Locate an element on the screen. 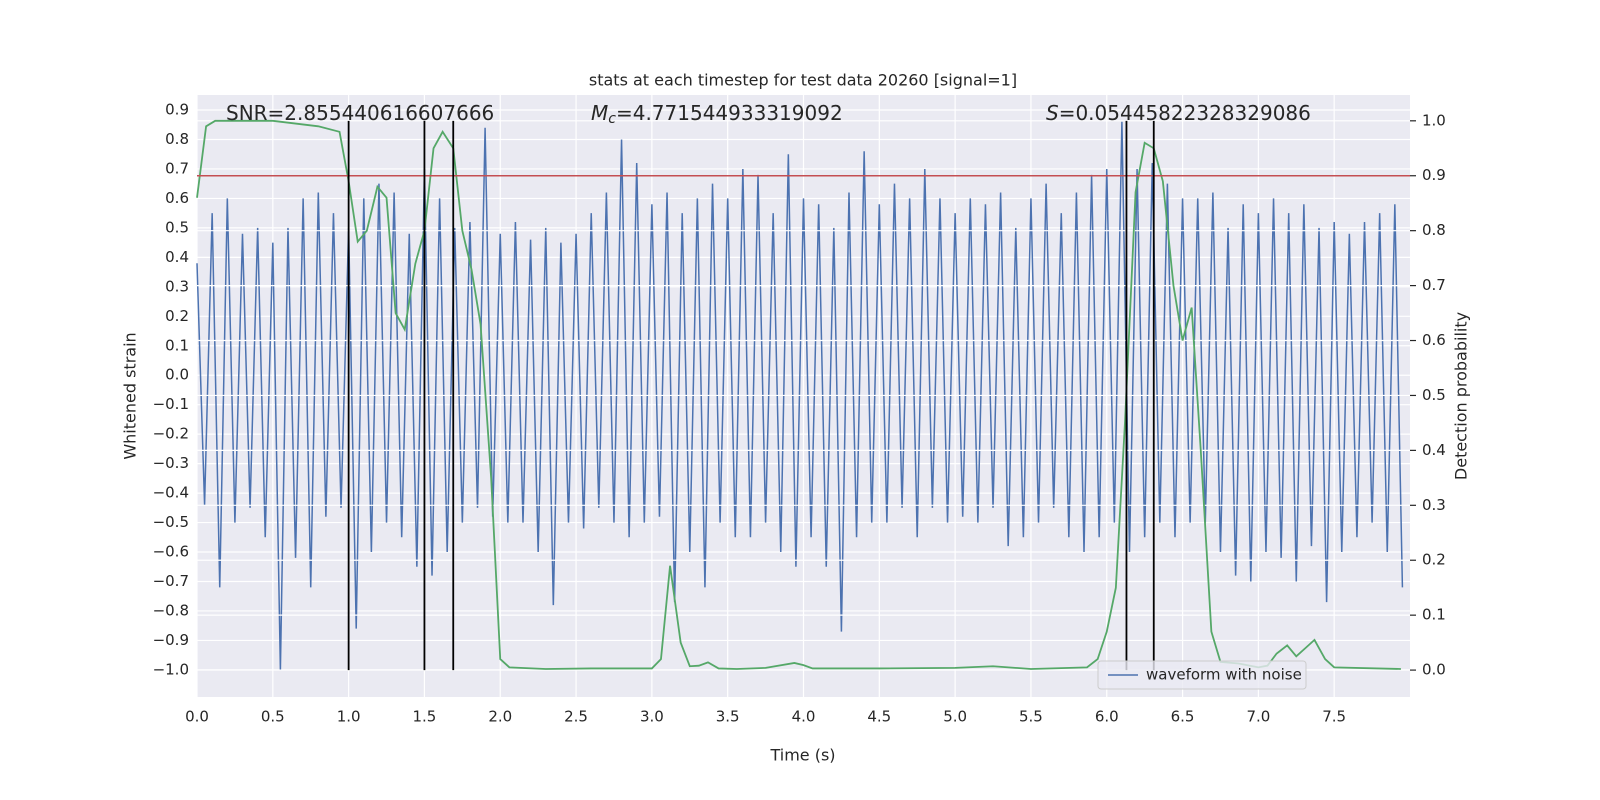 This screenshot has height=800, width=1600. y-axis-label: Whitened strain is located at coordinates (130, 395).